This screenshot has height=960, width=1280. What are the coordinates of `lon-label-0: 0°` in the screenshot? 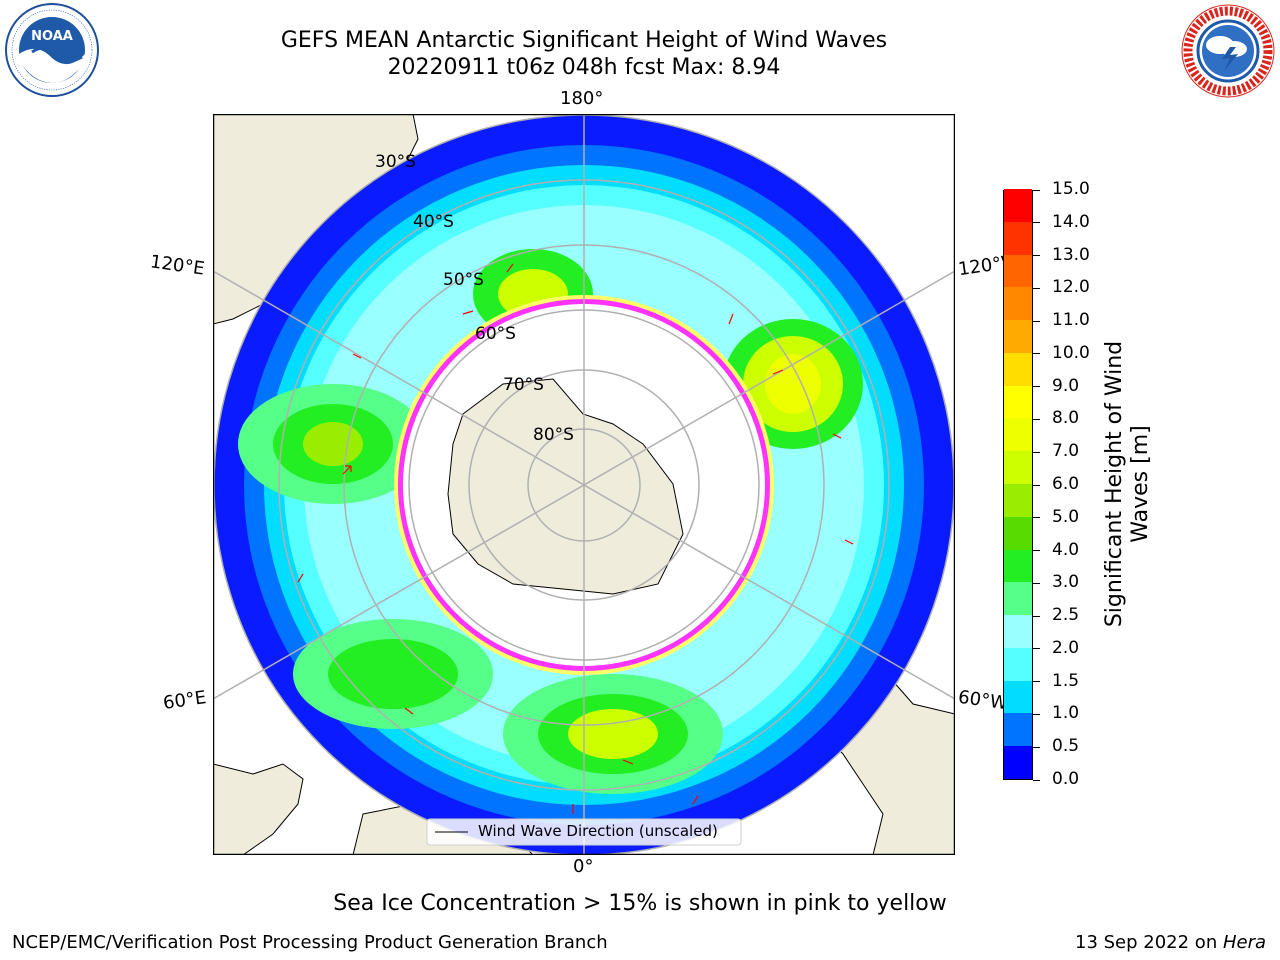 It's located at (583, 866).